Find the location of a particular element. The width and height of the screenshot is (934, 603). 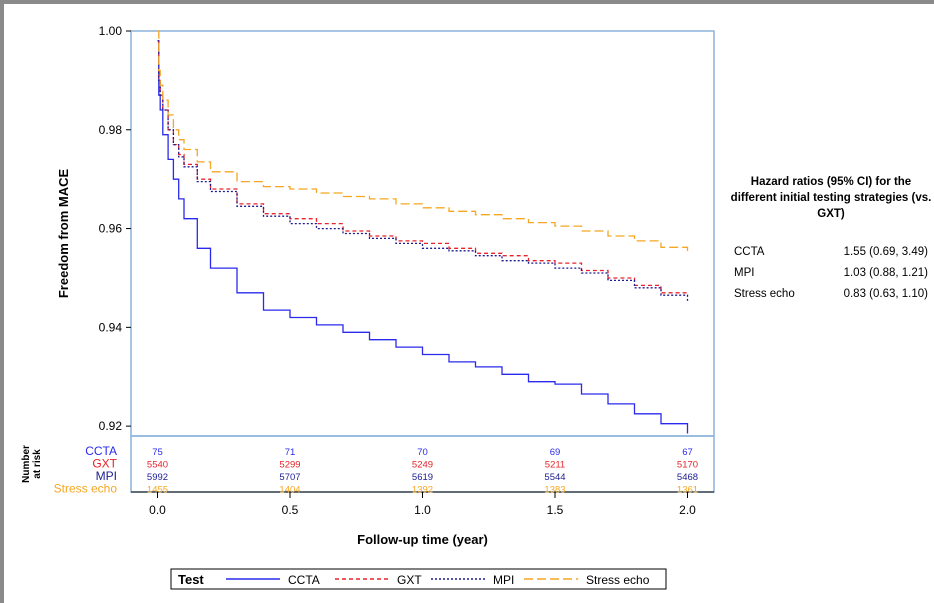

y-tick-label: 0.98 is located at coordinates (111, 130).